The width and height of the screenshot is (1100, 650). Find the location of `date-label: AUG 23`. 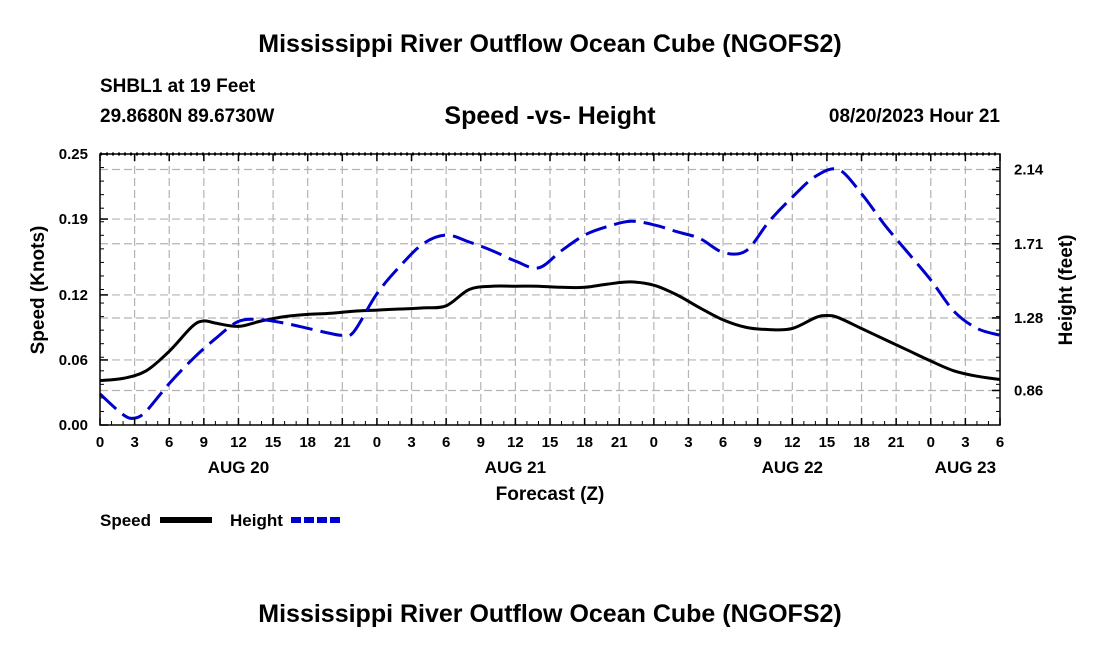

date-label: AUG 23 is located at coordinates (965, 467).